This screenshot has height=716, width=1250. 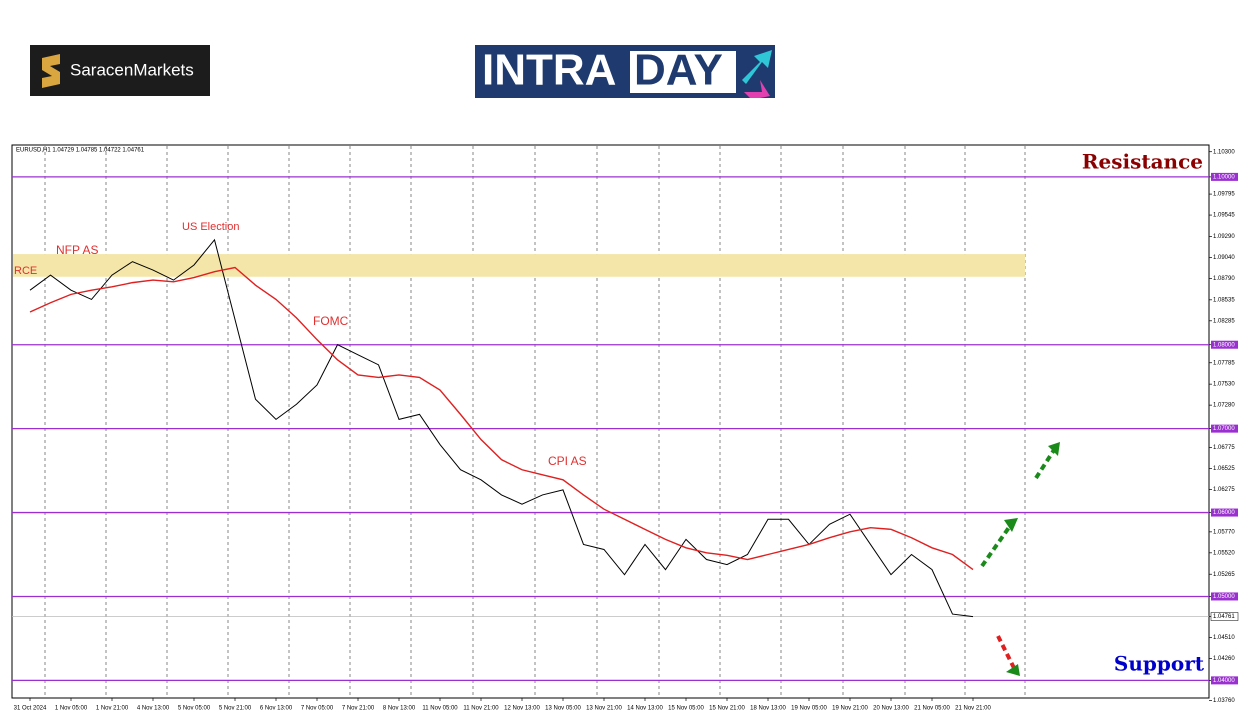 I want to click on y-tick-label: 1.05520, so click(x=1224, y=553).